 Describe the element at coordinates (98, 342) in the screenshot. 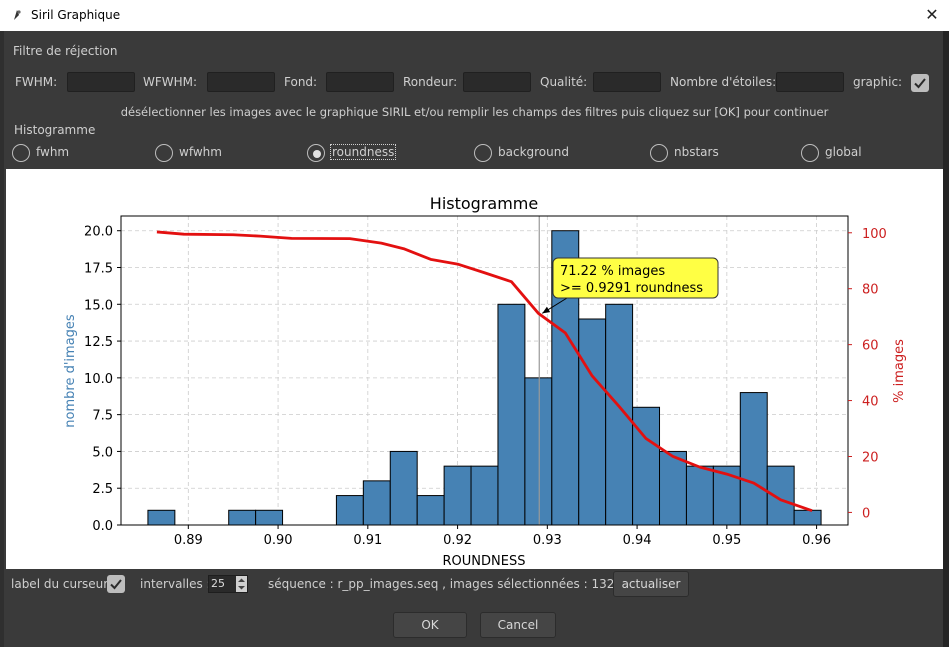

I see `y-tick-label: 12.5` at that location.